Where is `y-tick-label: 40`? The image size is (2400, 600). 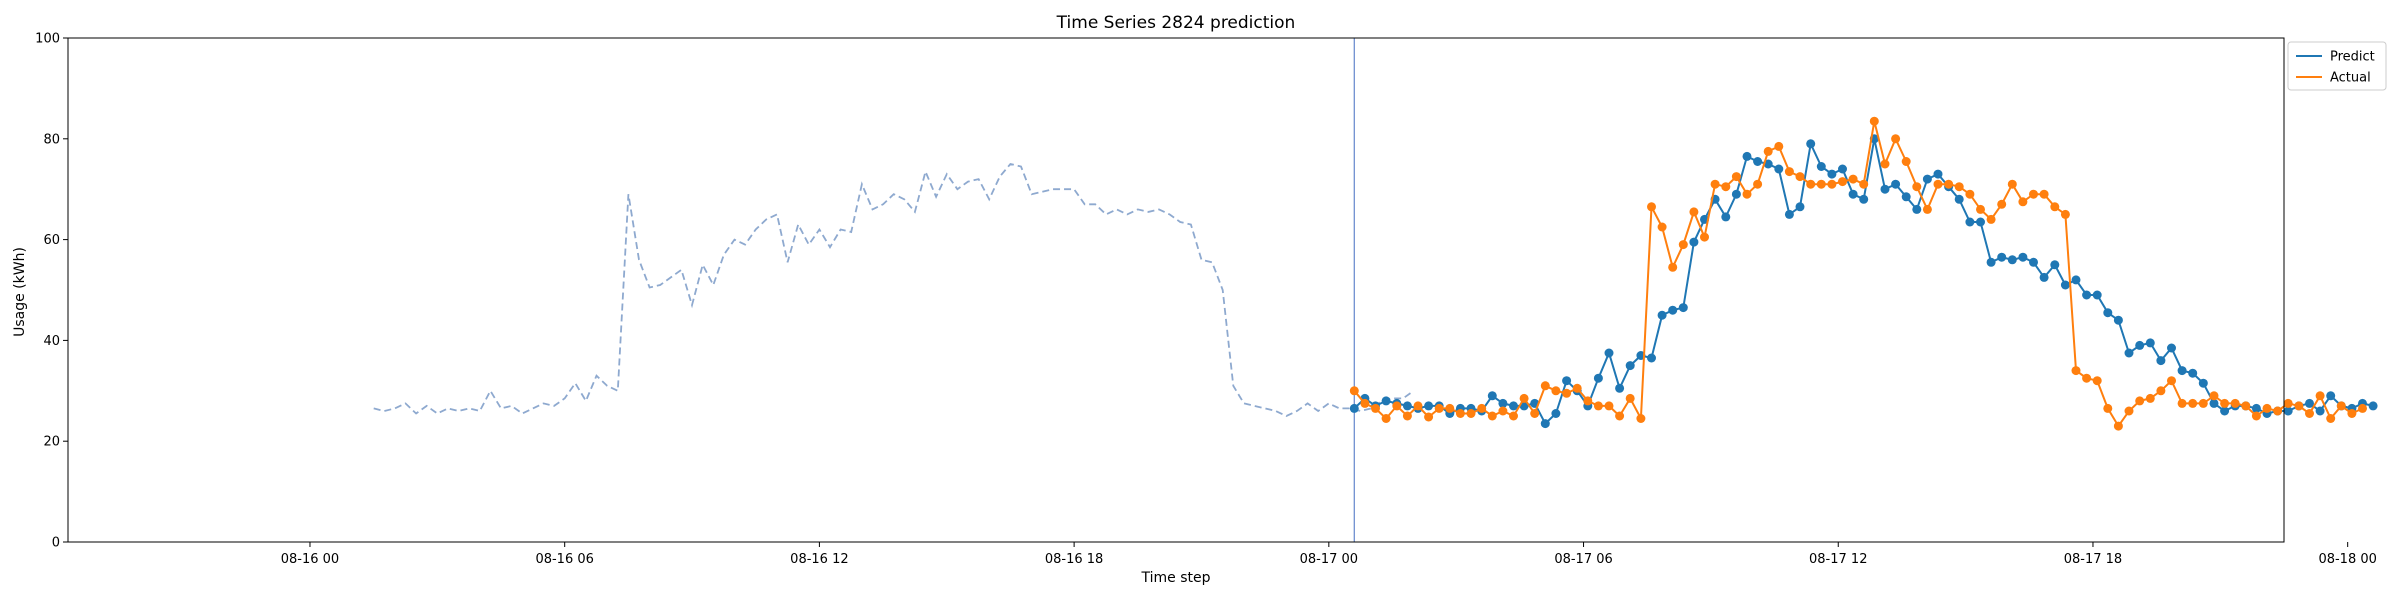
y-tick-label: 40 is located at coordinates (51, 341).